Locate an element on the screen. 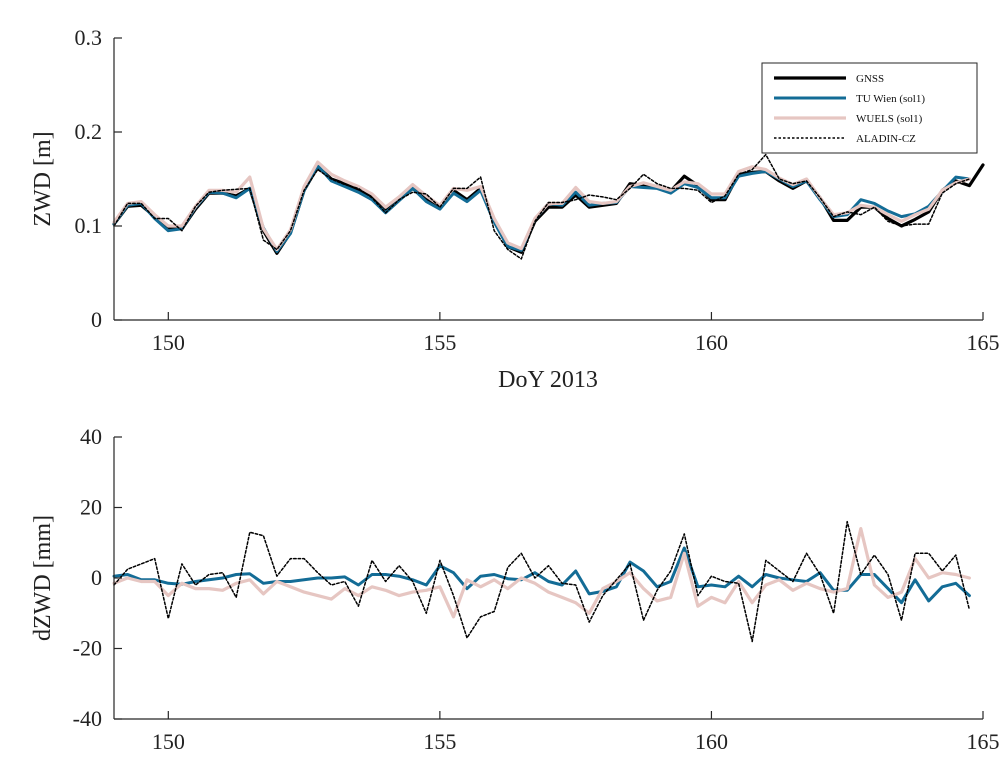  bottom-y-tick-label: 0 is located at coordinates (96, 577).